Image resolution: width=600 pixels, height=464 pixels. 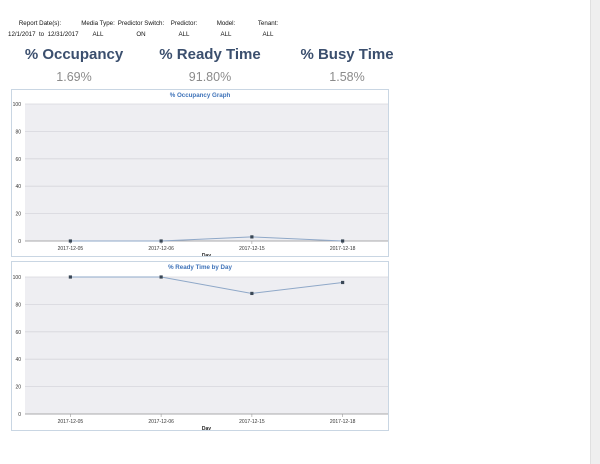 What do you see at coordinates (74, 54) in the screenshot?
I see `kpi-title: % Occupancy` at bounding box center [74, 54].